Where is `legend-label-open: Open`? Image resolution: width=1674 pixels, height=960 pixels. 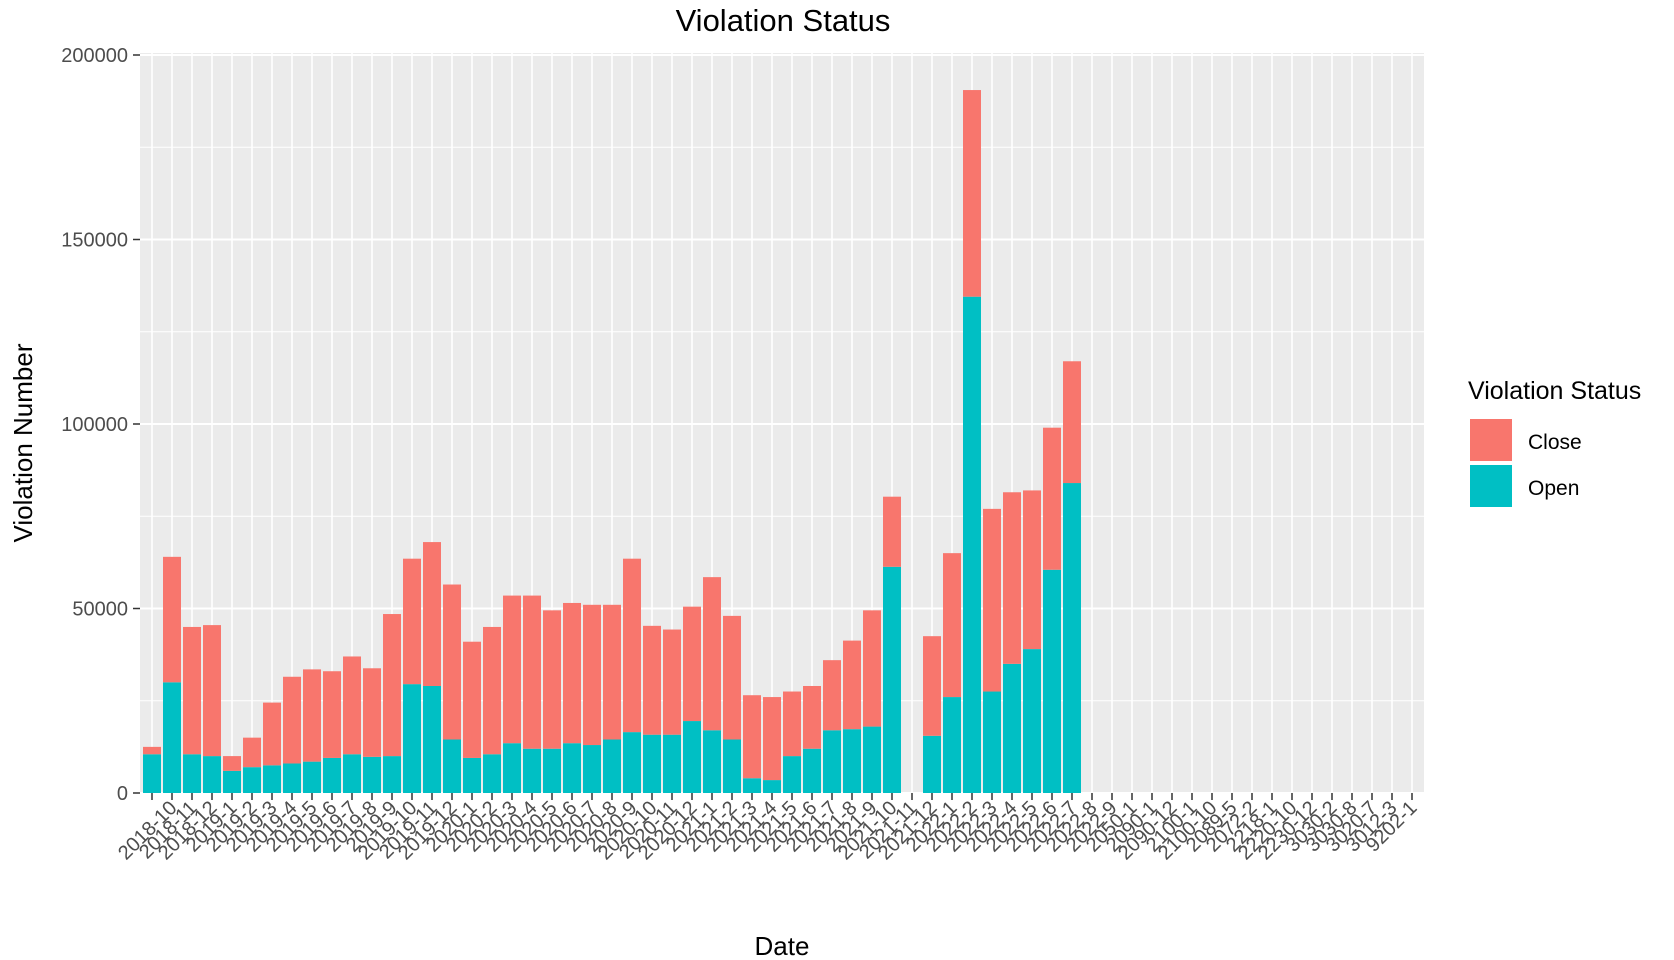 legend-label-open: Open is located at coordinates (1553, 488).